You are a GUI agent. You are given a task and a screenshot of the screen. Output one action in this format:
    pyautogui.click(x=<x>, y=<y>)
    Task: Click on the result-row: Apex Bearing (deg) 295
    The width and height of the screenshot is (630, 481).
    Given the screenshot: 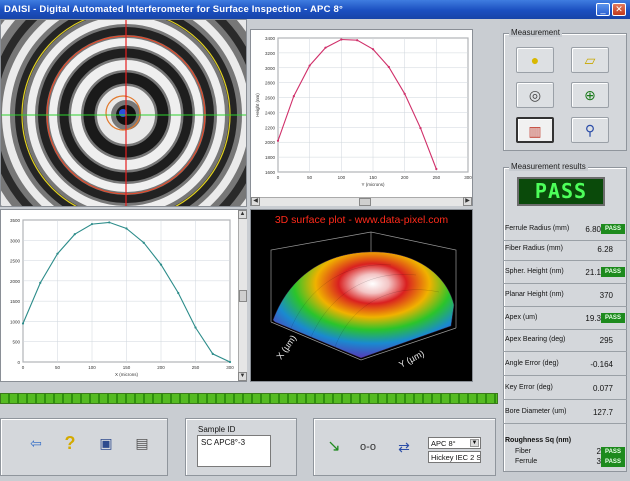 What is the action you would take?
    pyautogui.click(x=566, y=343)
    